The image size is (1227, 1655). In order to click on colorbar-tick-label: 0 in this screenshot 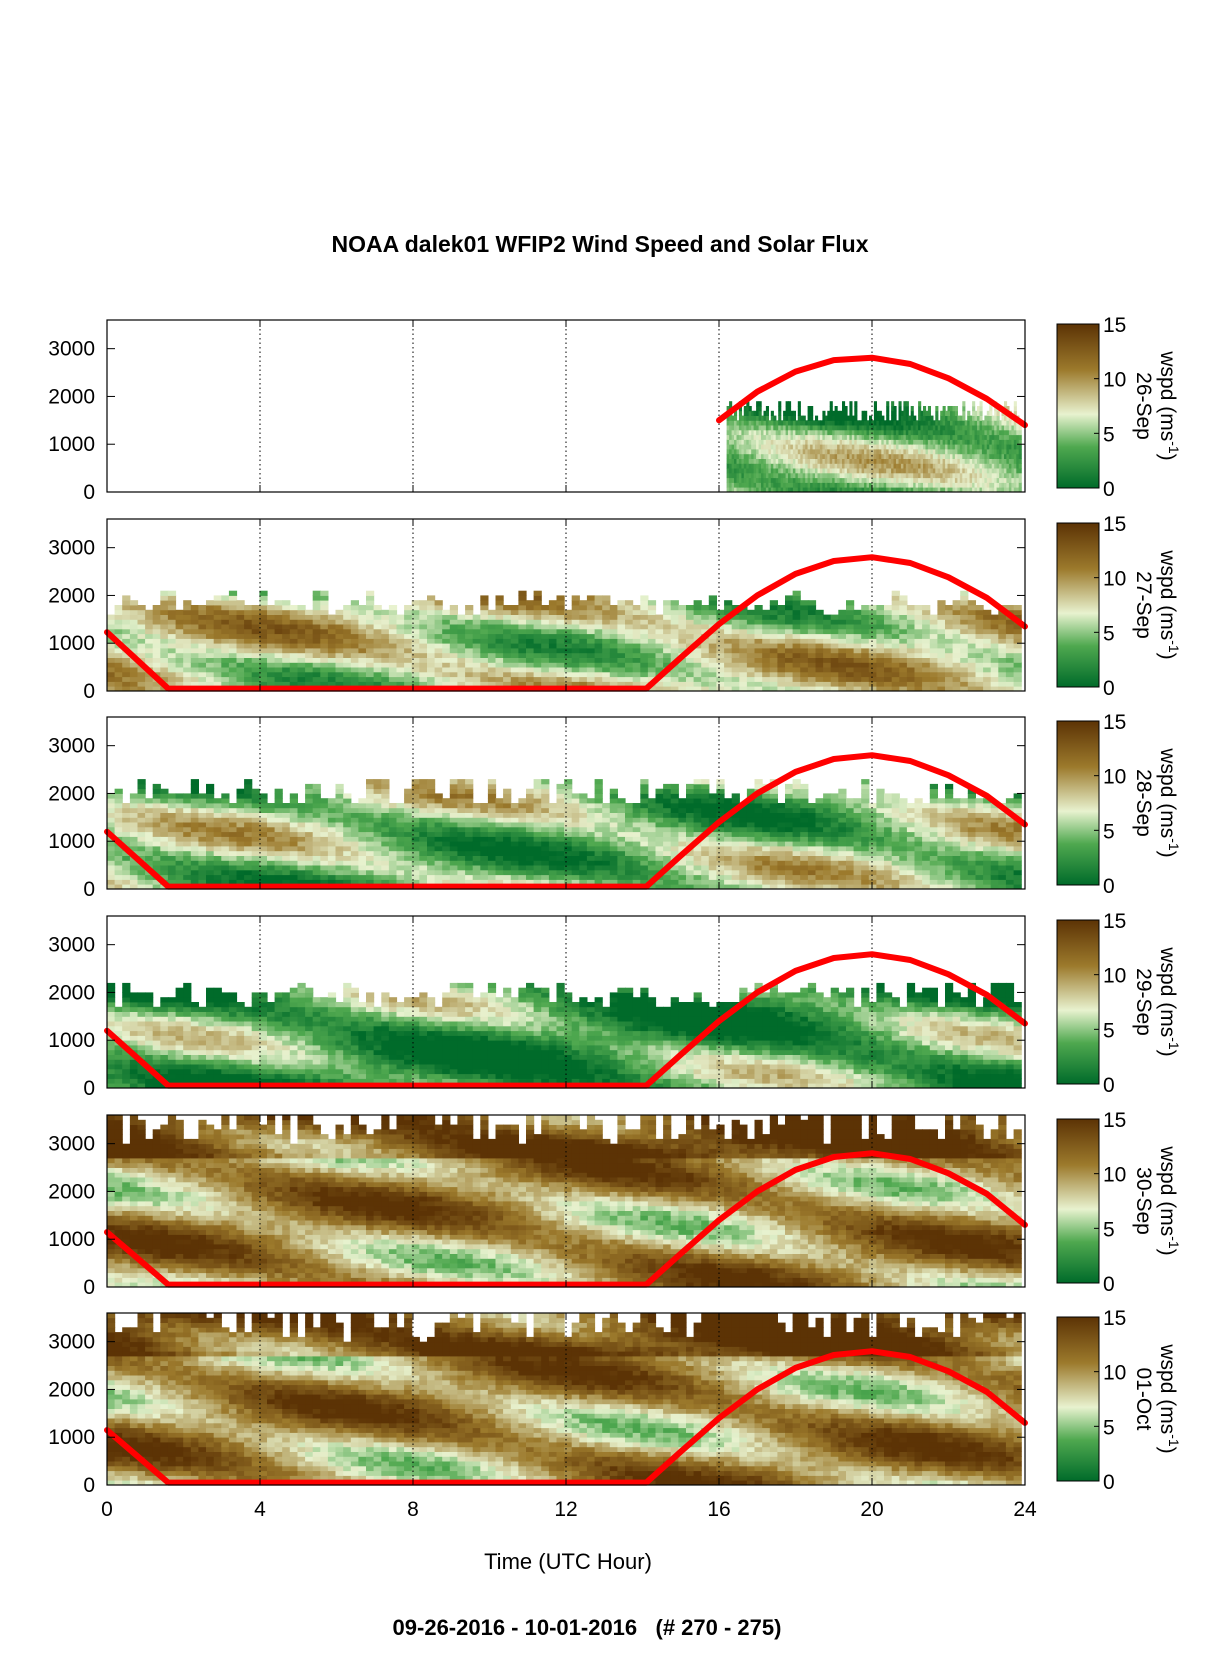, I will do `click(1109, 688)`.